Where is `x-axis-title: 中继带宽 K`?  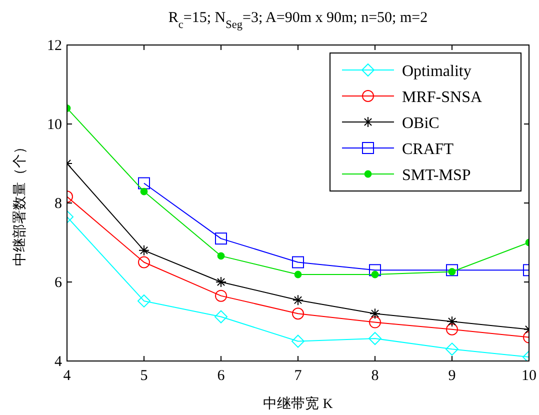 x-axis-title: 中继带宽 K is located at coordinates (298, 404).